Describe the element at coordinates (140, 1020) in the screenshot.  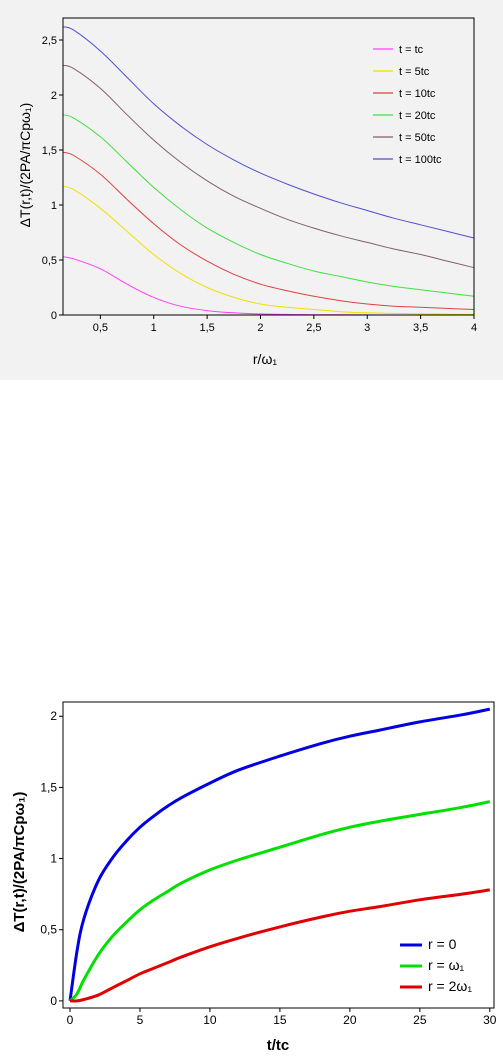
I see `c2-x-tick-label: 5` at that location.